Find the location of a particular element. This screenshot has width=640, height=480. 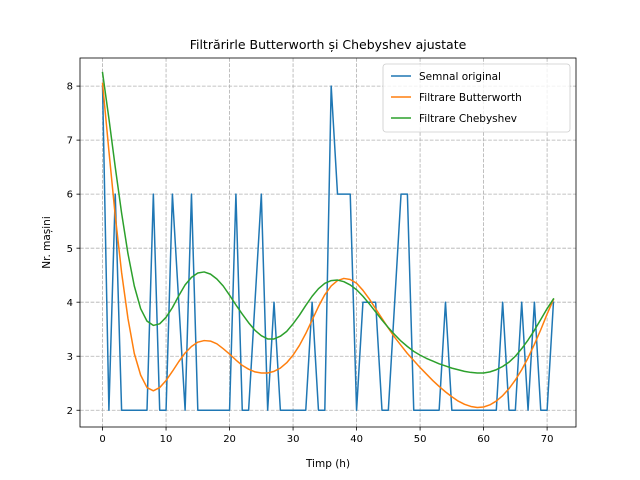

x-tick-label: 50 is located at coordinates (420, 439).